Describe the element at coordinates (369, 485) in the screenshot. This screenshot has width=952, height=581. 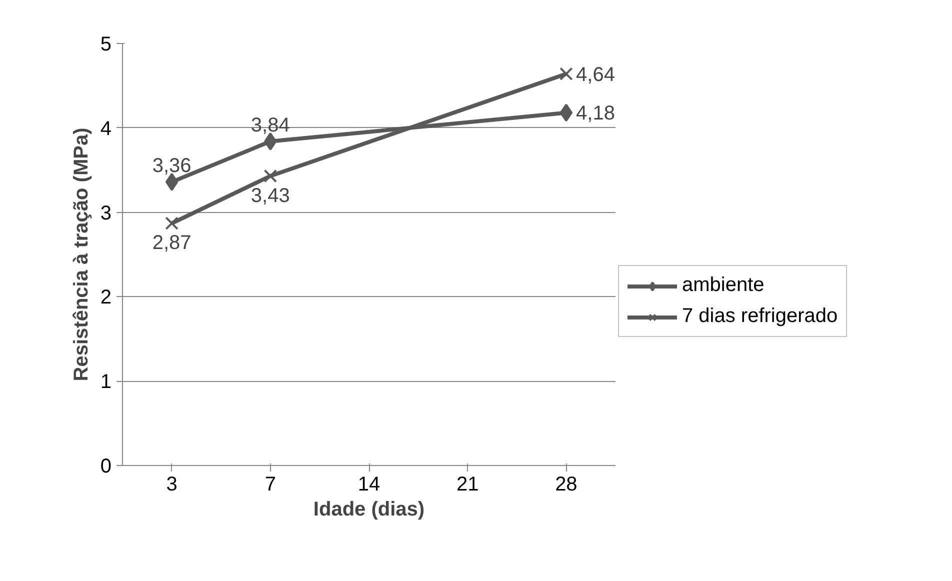
I see `x-tick-label: 14` at that location.